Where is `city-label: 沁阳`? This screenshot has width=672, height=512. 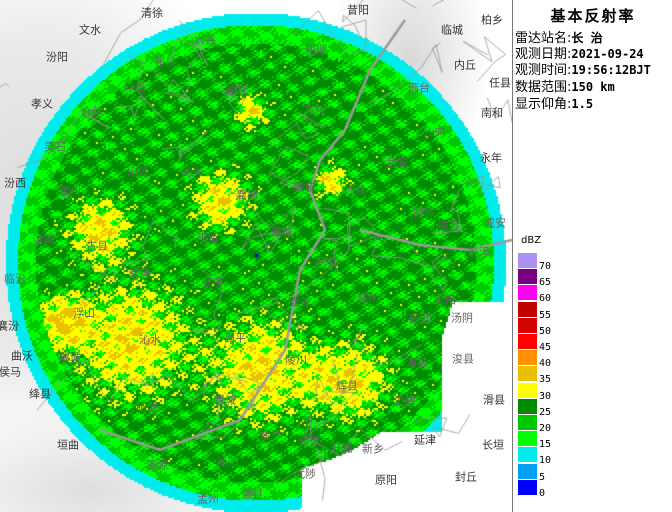
city-label: 沁阳 is located at coordinates (228, 462).